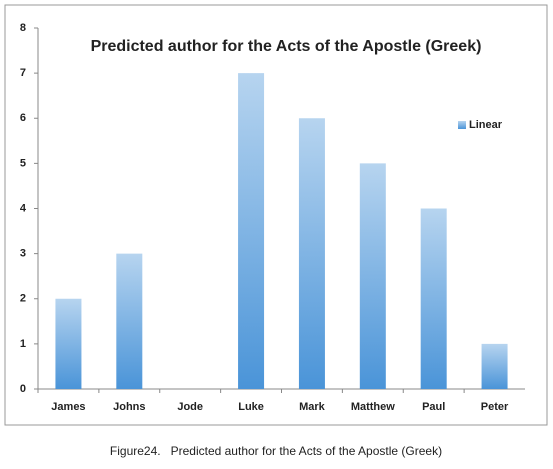 This screenshot has width=553, height=469. What do you see at coordinates (190, 407) in the screenshot?
I see `x-tick-label: Jode` at bounding box center [190, 407].